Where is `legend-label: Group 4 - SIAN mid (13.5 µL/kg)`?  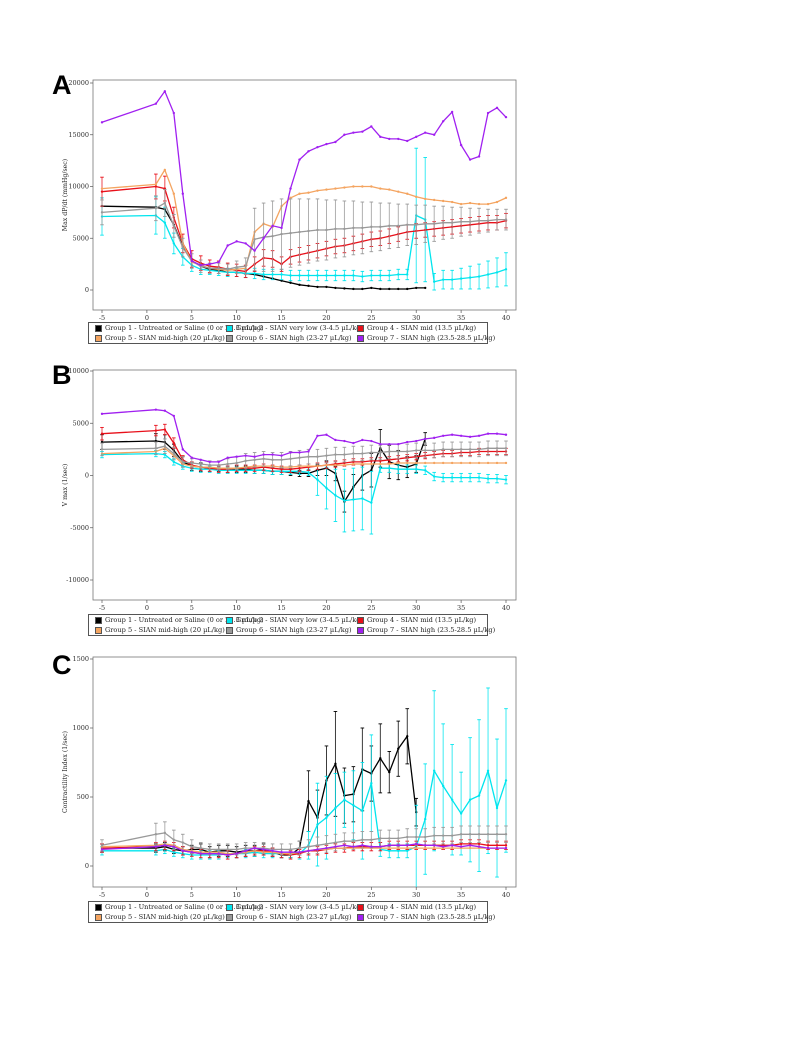 legend-label: Group 4 - SIAN mid (13.5 µL/kg) is located at coordinates (422, 907).